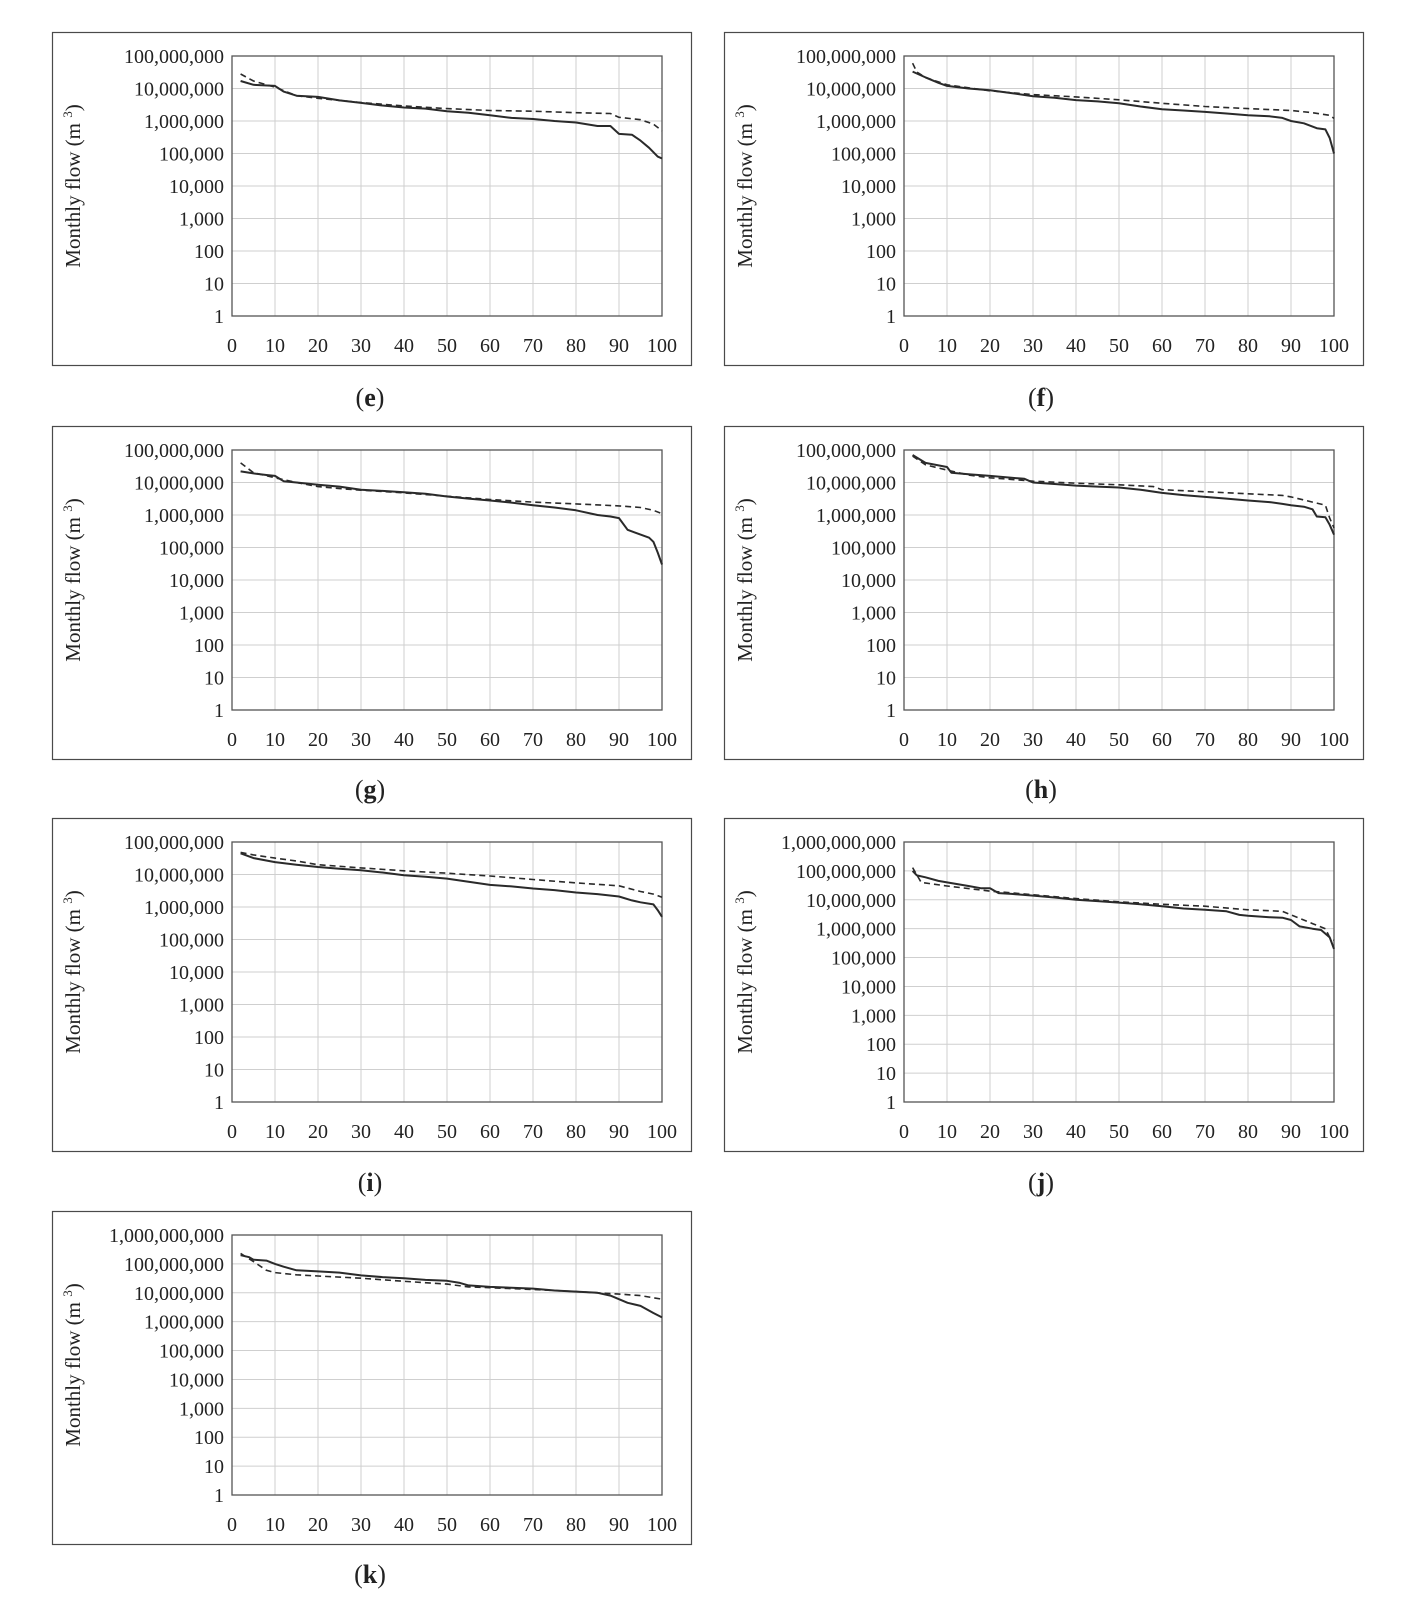 The width and height of the screenshot is (1402, 1603). Describe the element at coordinates (318, 346) in the screenshot. I see `x-tick-label: 20` at that location.